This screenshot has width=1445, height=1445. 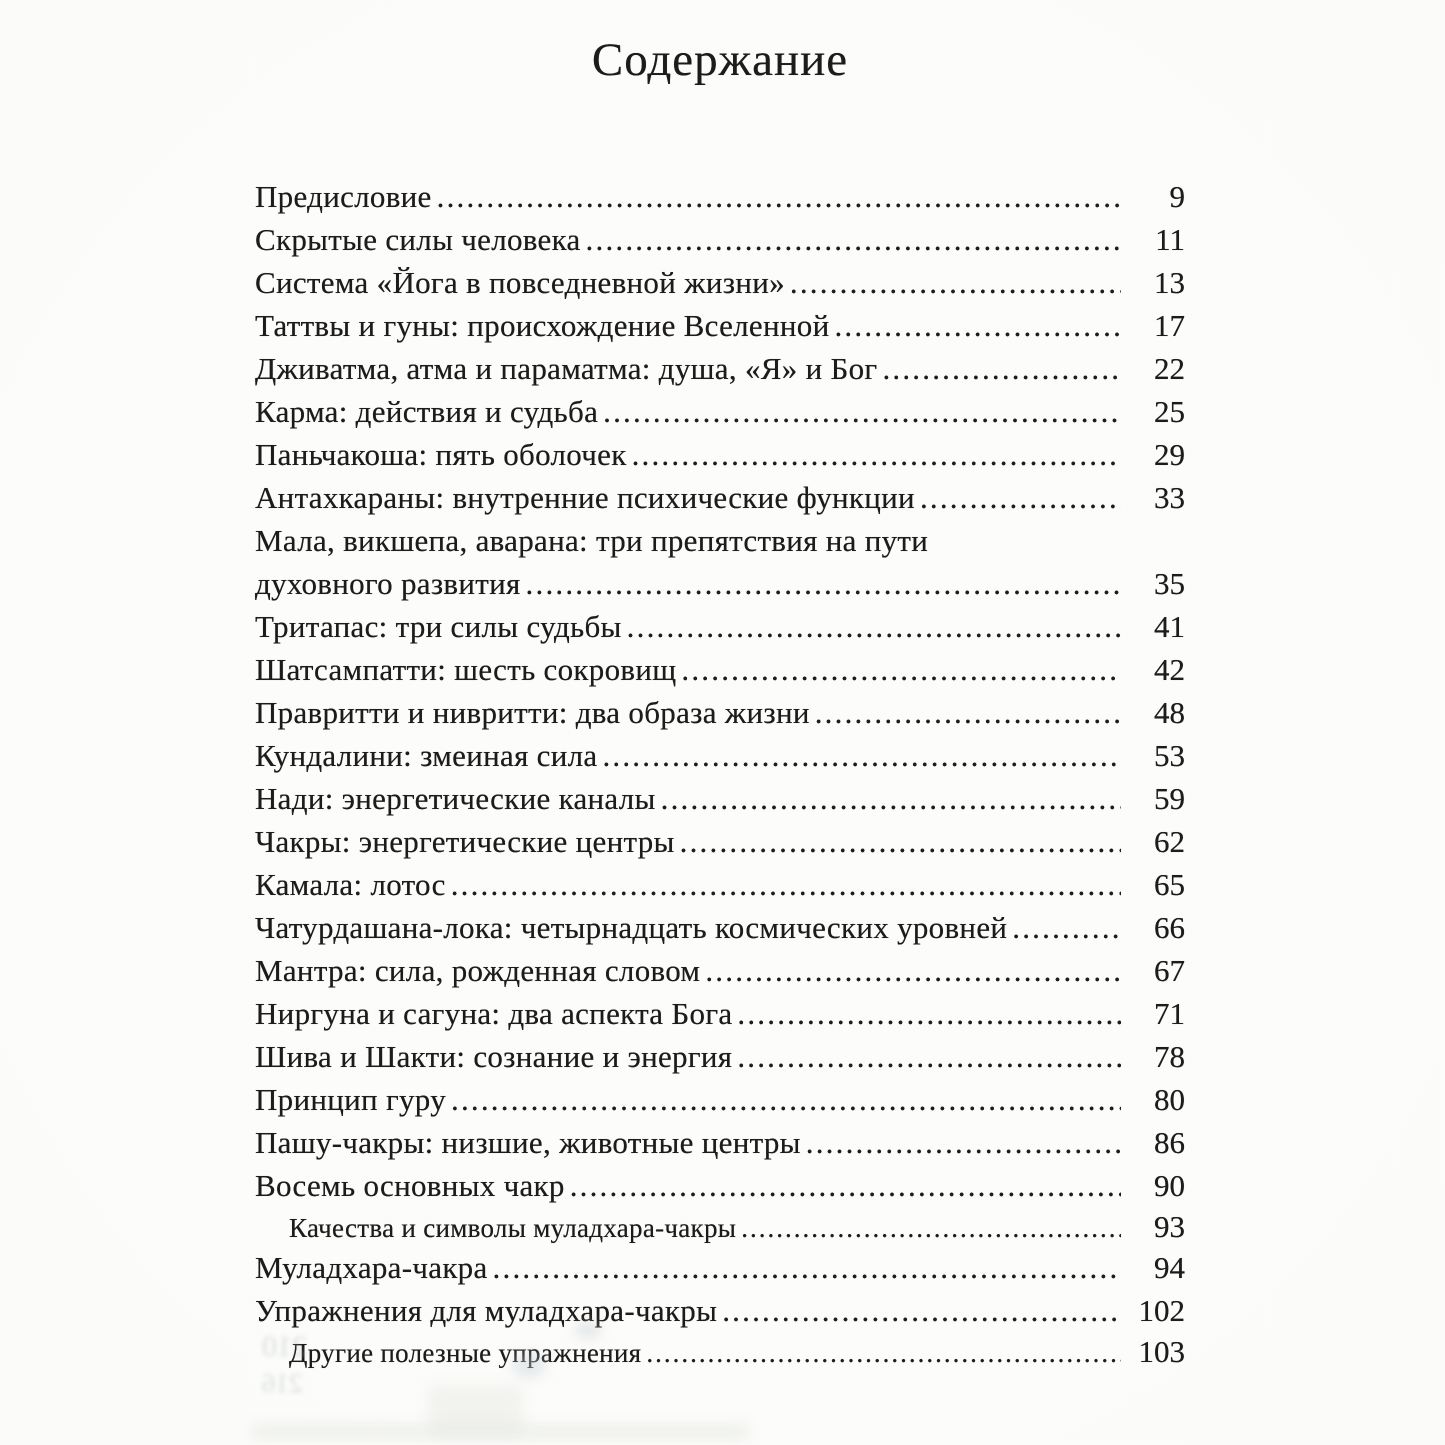 I want to click on toc-entry-title: Система «Йога в повседневной жизни», so click(x=520, y=282).